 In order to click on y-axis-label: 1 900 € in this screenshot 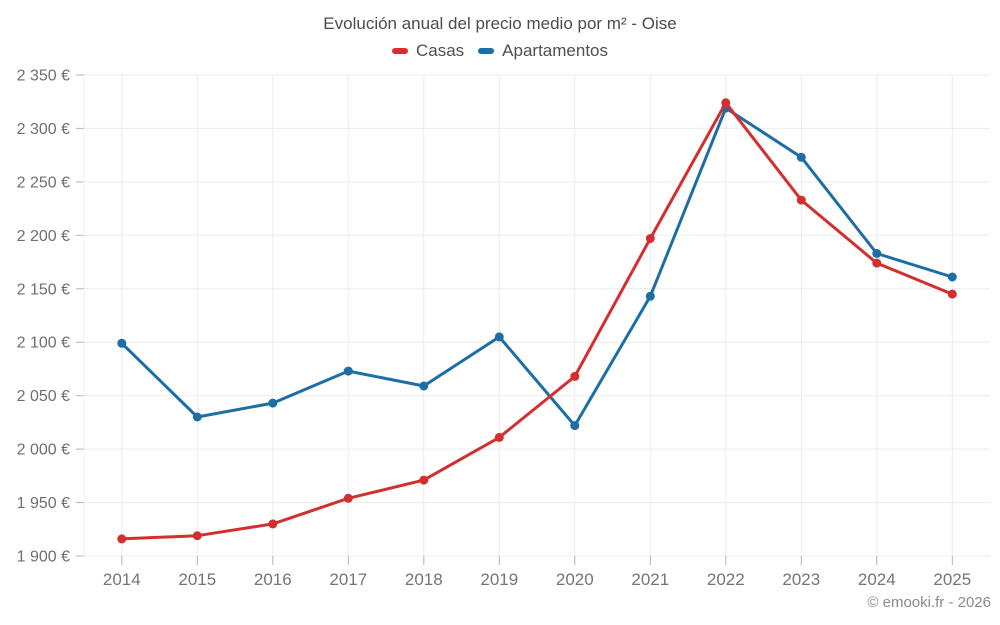, I will do `click(43, 557)`.